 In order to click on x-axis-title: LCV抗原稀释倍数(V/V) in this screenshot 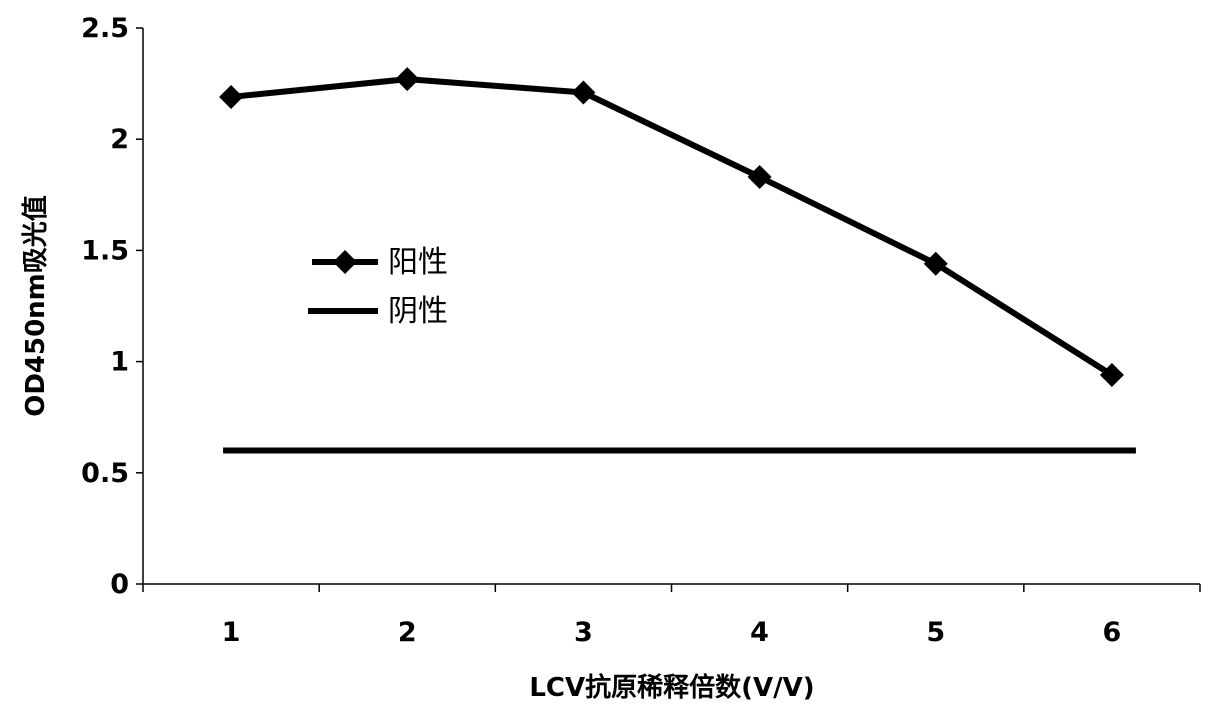, I will do `click(671, 687)`.